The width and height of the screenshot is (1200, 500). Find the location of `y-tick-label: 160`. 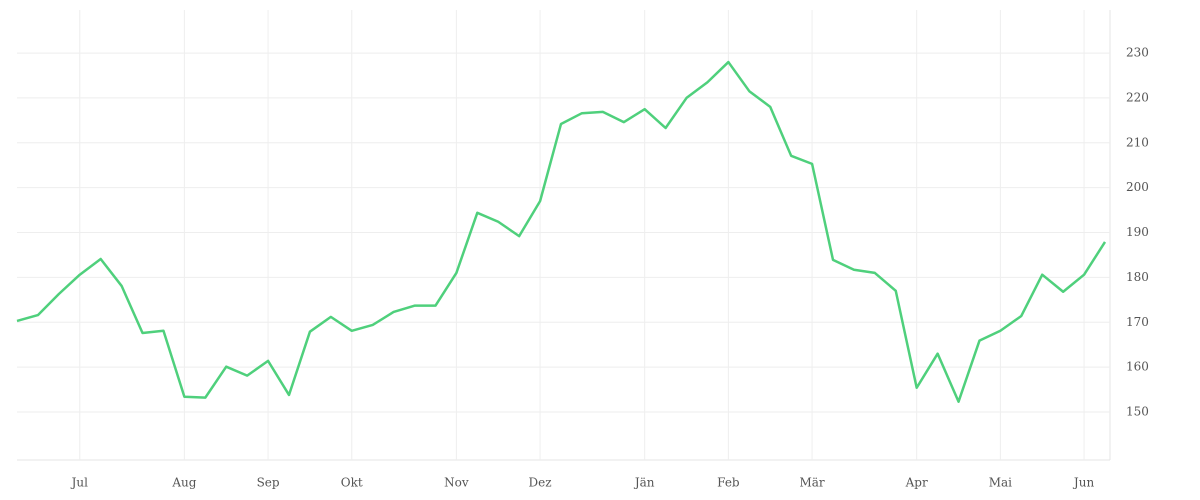

y-tick-label: 160 is located at coordinates (1137, 367).